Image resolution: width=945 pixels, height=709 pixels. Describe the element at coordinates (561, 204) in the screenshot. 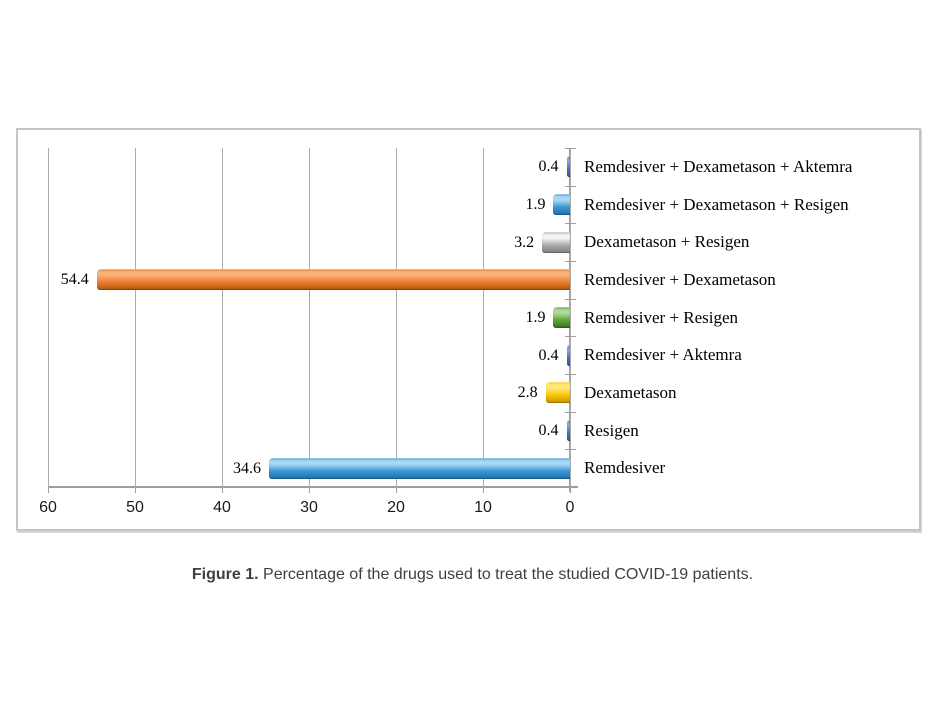

I see `bar-remdesiver-dexametason-resigen` at that location.